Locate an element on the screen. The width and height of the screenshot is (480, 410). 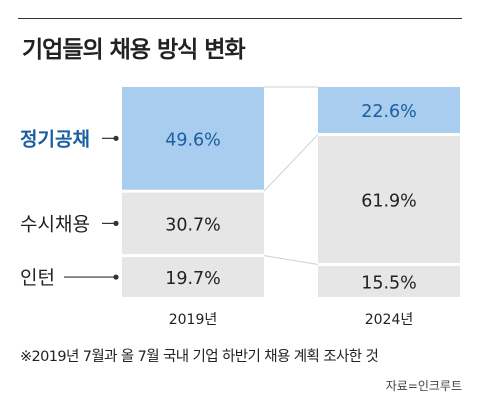
bar-segment-regular-2019 is located at coordinates (193, 138).